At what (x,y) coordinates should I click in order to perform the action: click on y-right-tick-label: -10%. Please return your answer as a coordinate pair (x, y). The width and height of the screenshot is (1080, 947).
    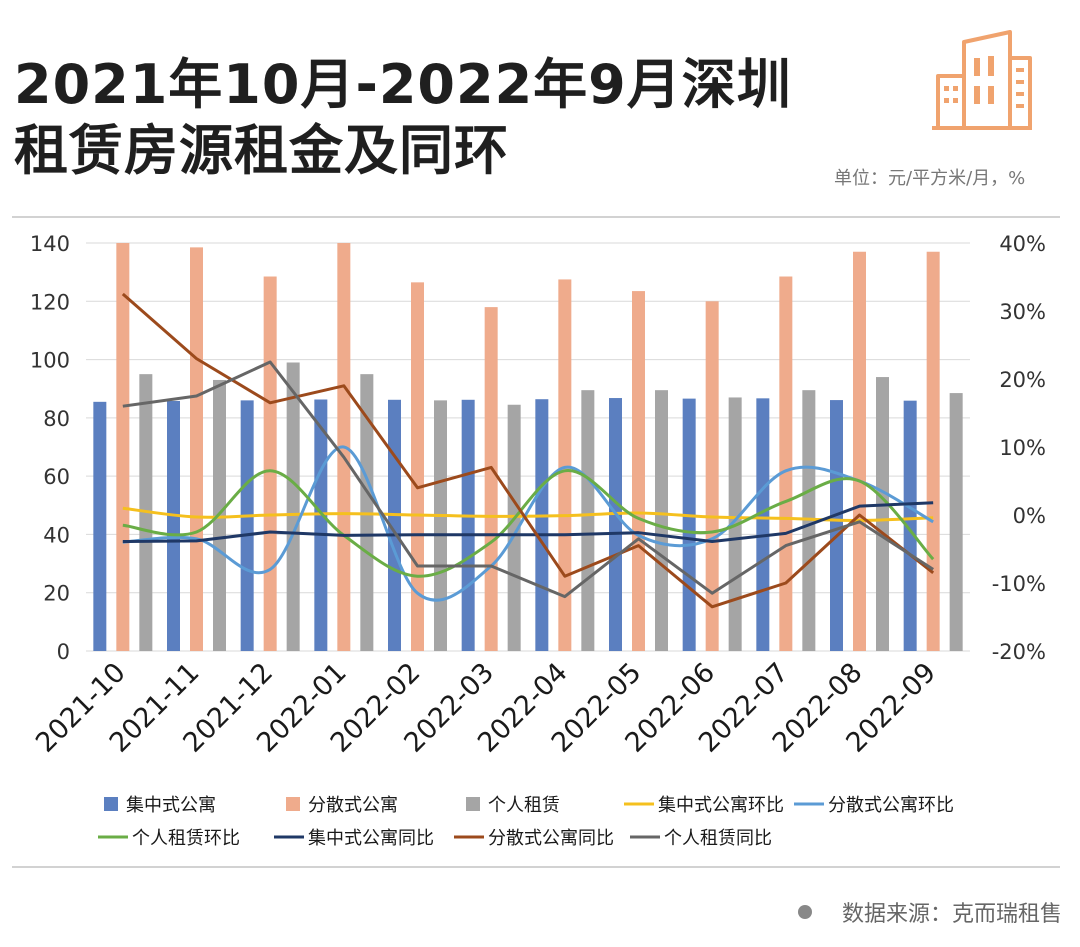
    Looking at the image, I should click on (1019, 584).